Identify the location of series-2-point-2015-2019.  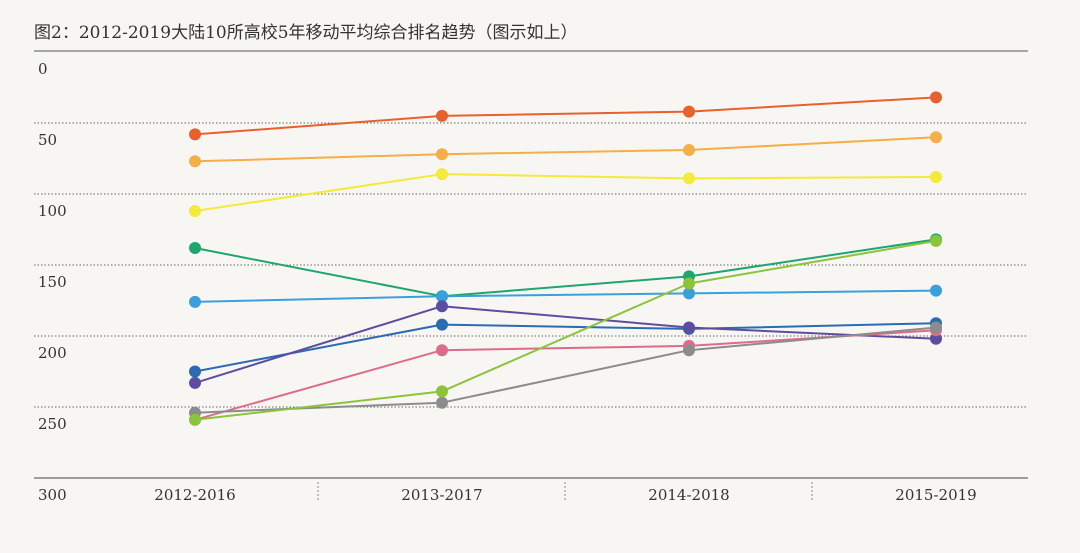
(936, 137).